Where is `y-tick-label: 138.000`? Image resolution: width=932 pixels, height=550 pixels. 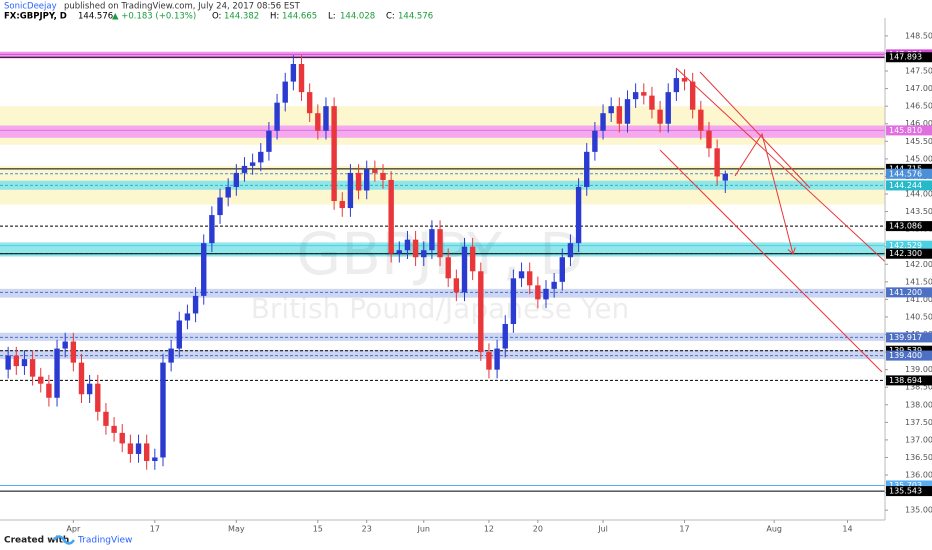
y-tick-label: 138.000 is located at coordinates (918, 404).